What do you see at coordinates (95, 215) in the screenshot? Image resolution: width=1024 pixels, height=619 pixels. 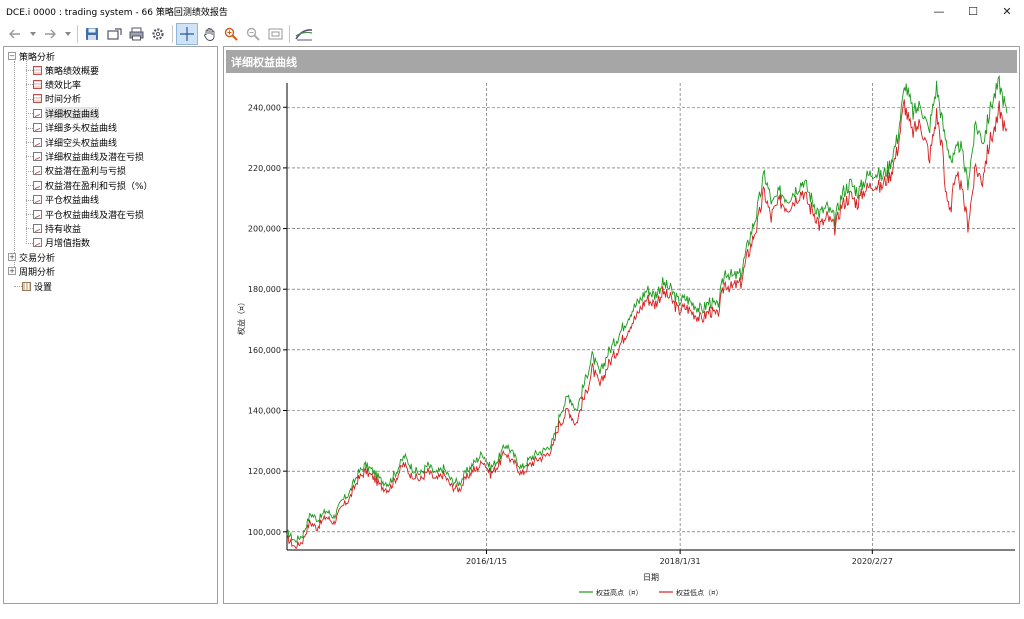 I see `tree-item-label: 平仓权益曲线及潜在亏损` at bounding box center [95, 215].